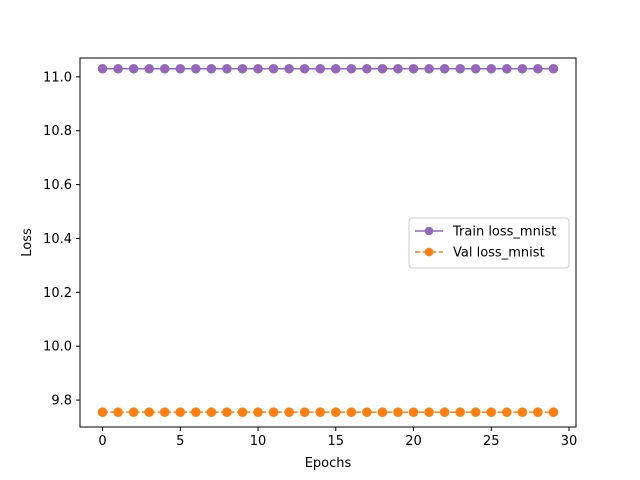 Image resolution: width=640 pixels, height=480 pixels. Describe the element at coordinates (57, 77) in the screenshot. I see `y-tick-label: 11.0` at that location.